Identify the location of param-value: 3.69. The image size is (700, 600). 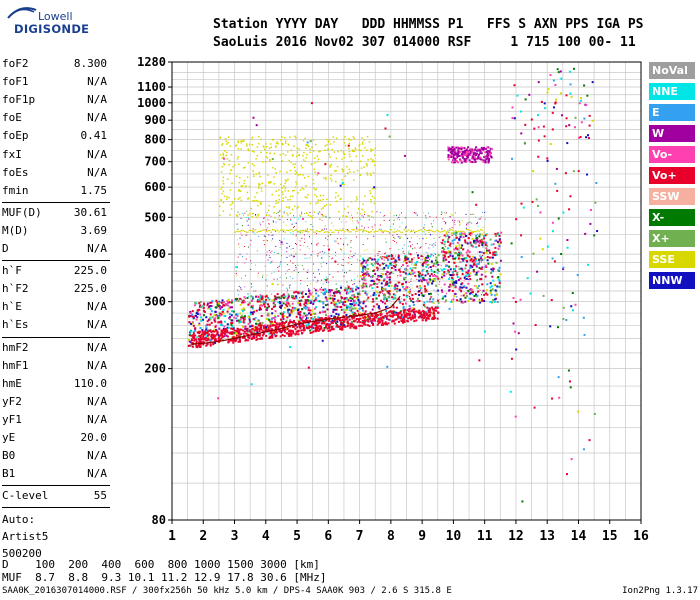
(94, 230).